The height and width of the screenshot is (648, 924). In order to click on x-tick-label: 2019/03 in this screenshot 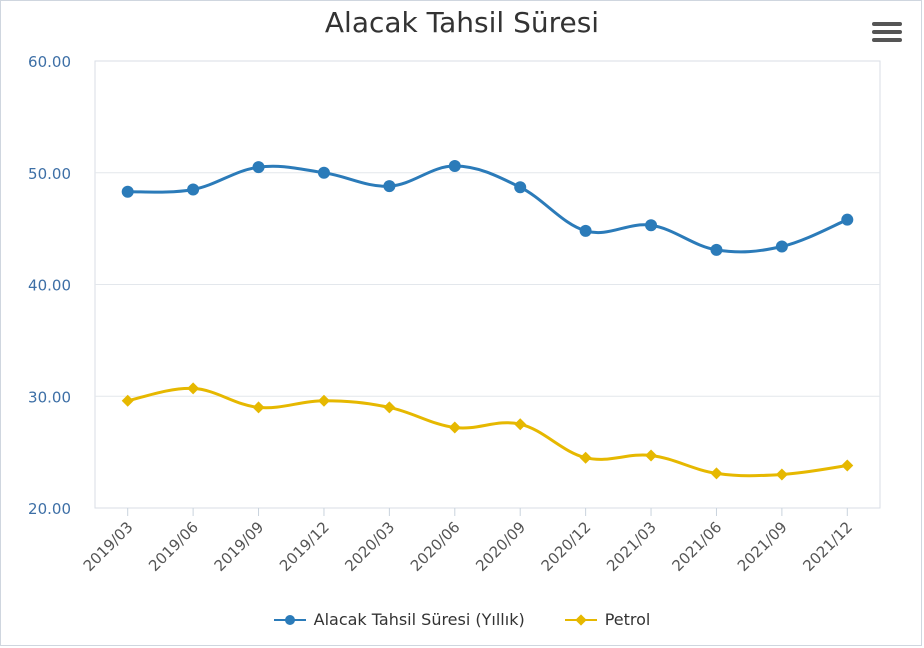, I will do `click(108, 546)`.